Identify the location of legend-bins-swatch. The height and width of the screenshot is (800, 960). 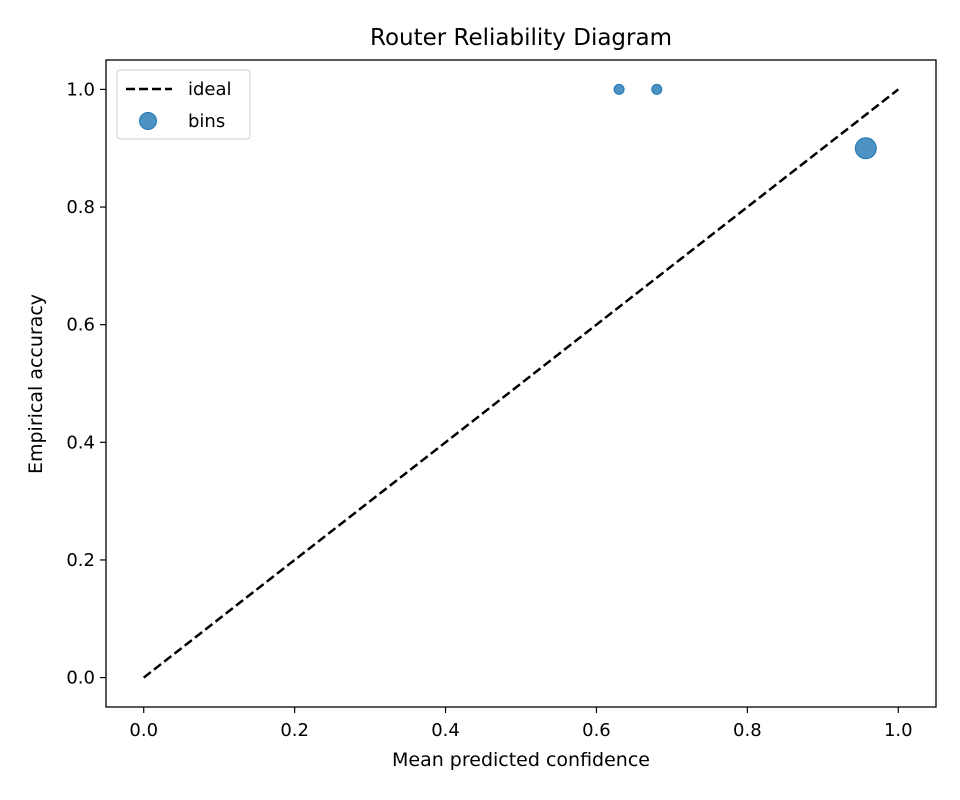
(148, 121).